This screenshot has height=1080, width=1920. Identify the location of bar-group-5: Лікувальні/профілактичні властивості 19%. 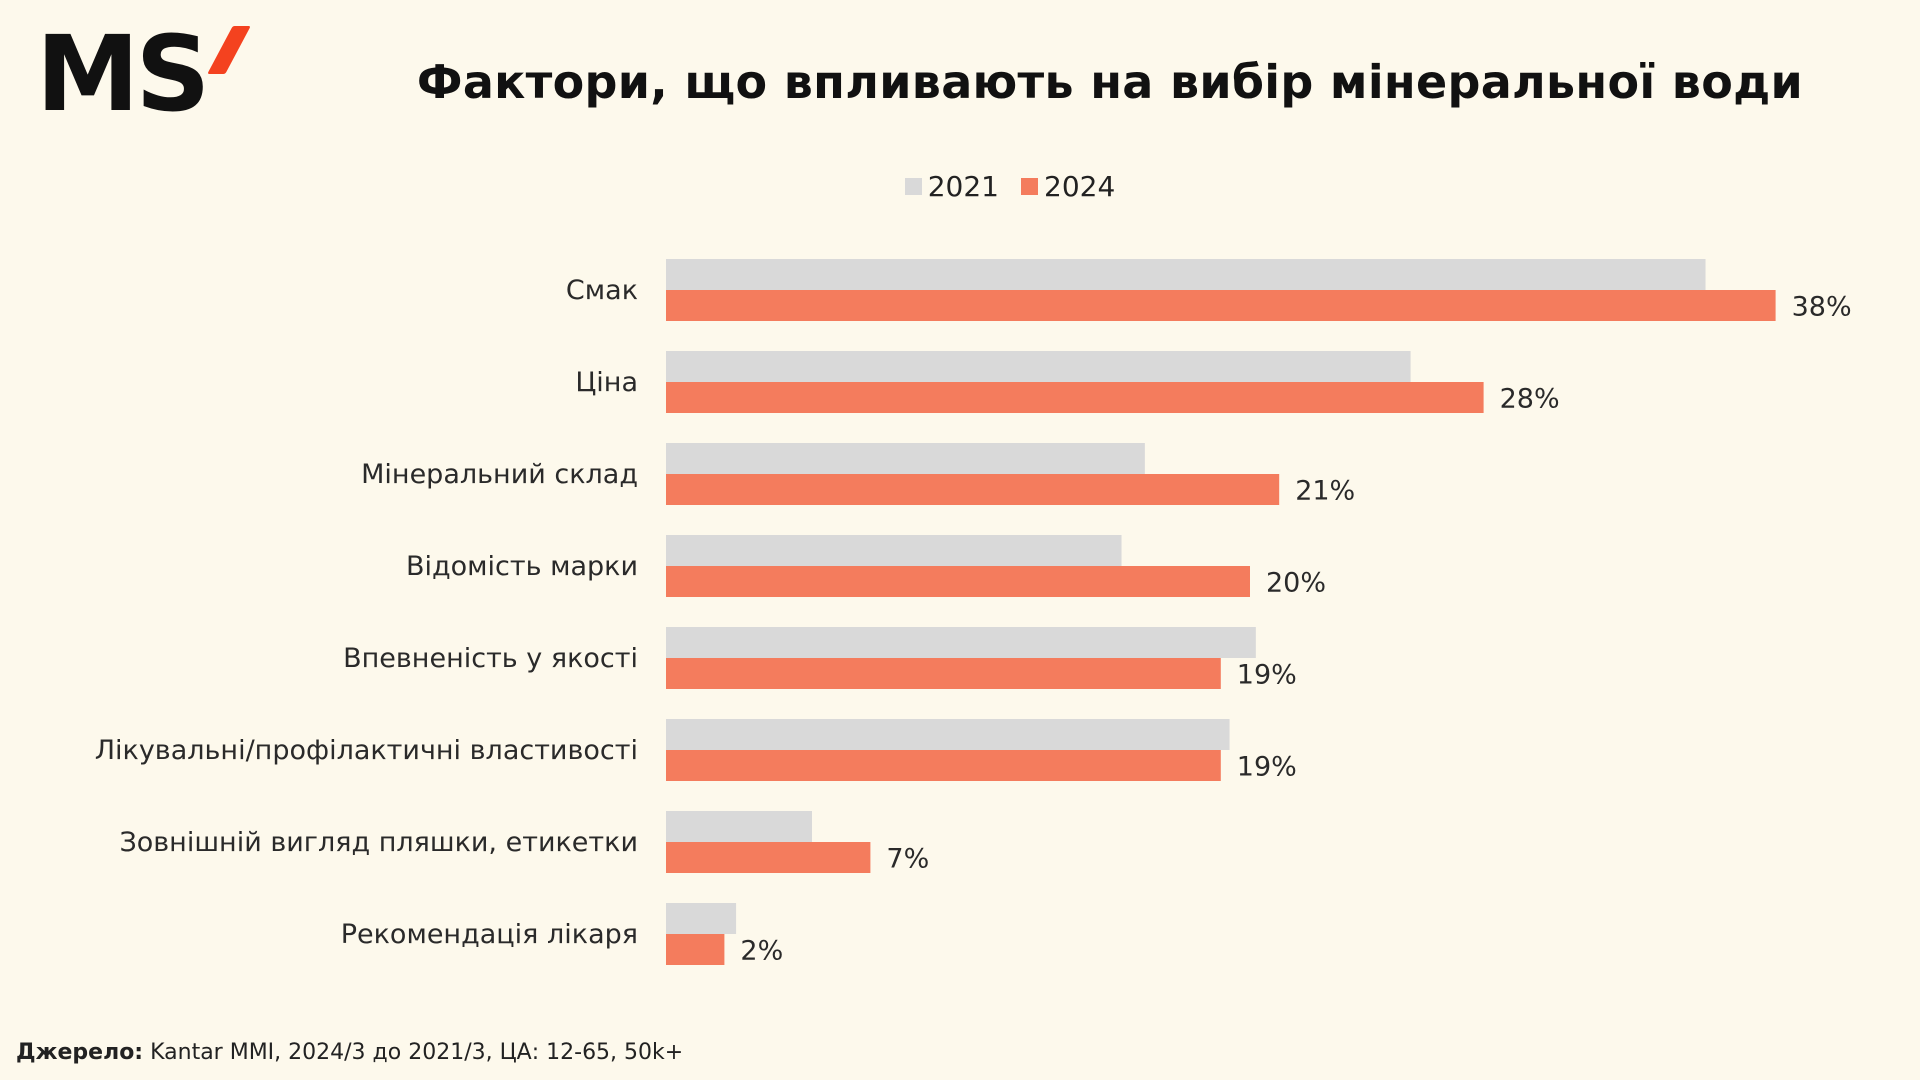
(696, 751).